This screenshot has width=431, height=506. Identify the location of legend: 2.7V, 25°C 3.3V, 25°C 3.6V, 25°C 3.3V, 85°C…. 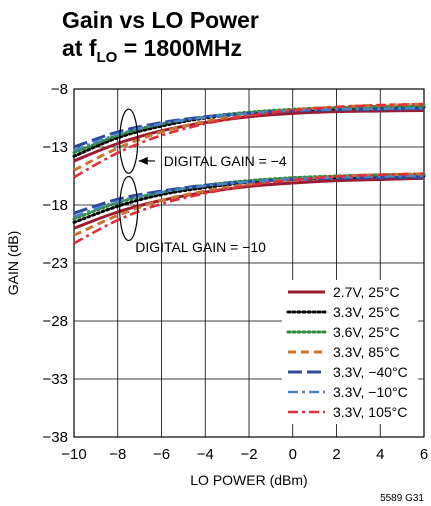
(350, 352).